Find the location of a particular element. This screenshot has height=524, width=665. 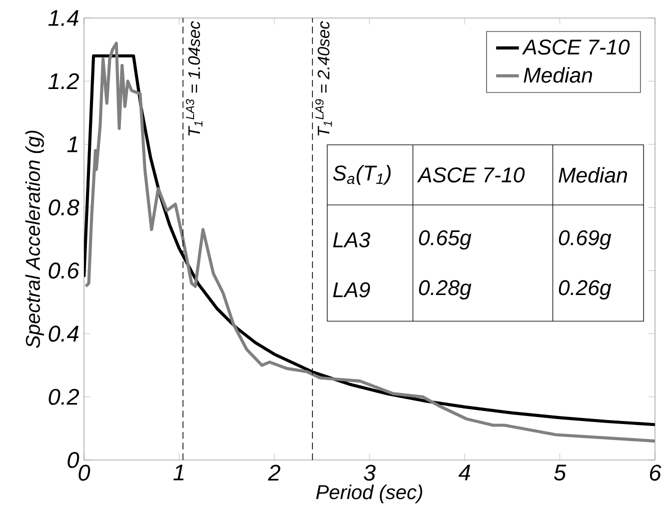

legend-label: ASCE 7-10 is located at coordinates (576, 47).